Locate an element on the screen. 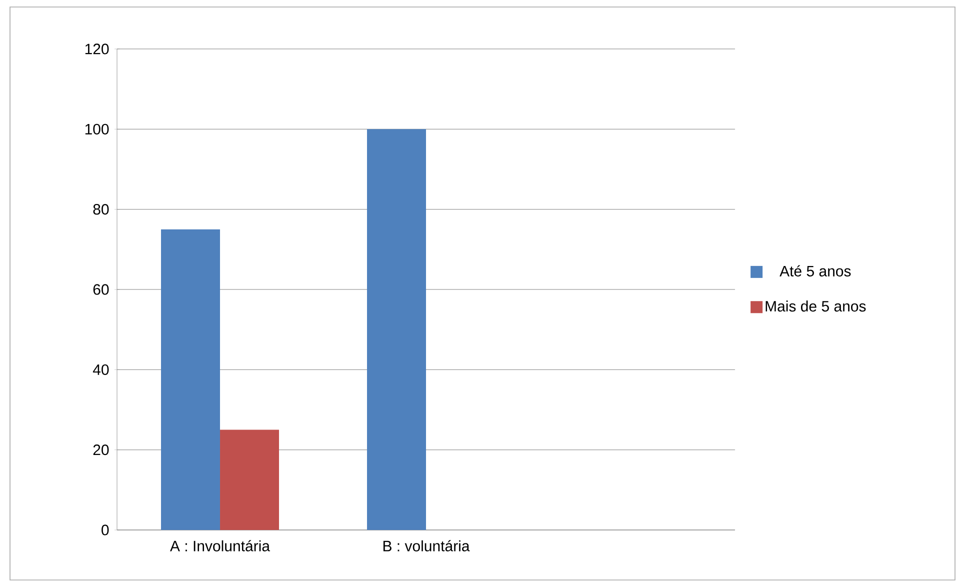 This screenshot has height=582, width=960. y-tick-label: 20 is located at coordinates (101, 450).